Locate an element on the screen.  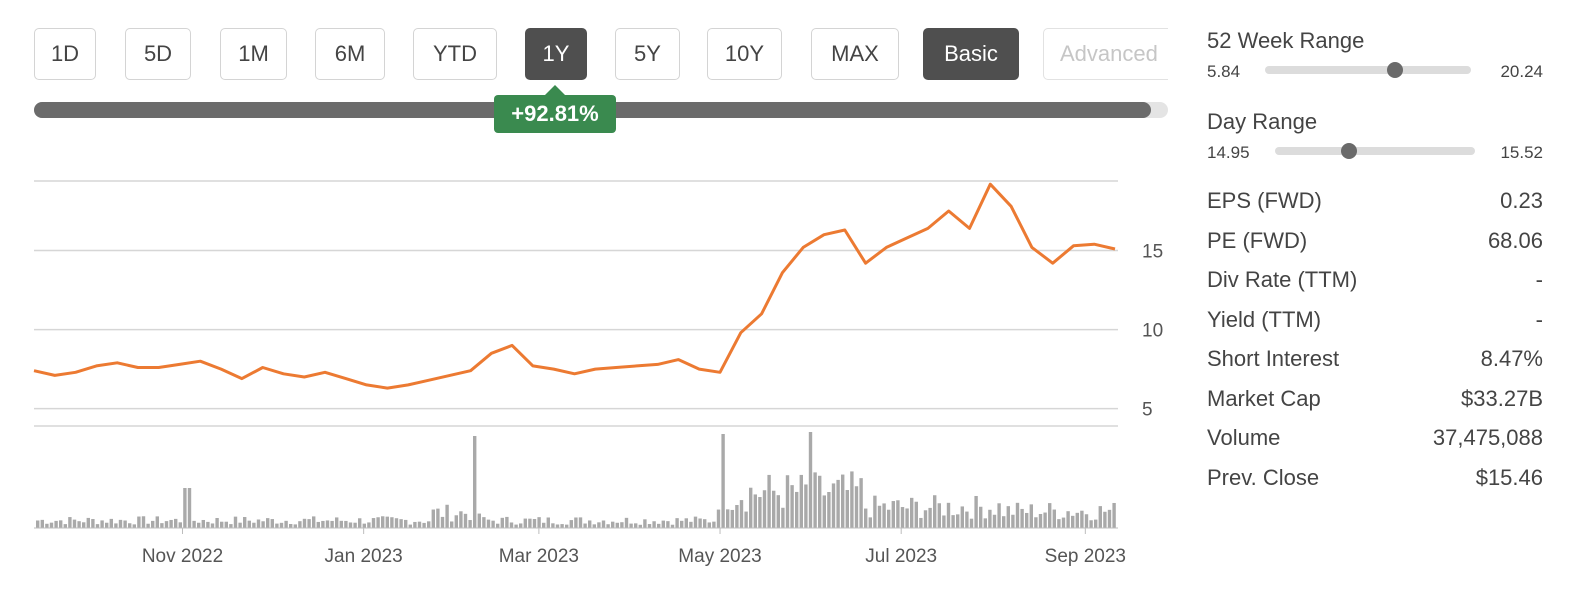
period-button-10y: 10Y is located at coordinates (744, 54).